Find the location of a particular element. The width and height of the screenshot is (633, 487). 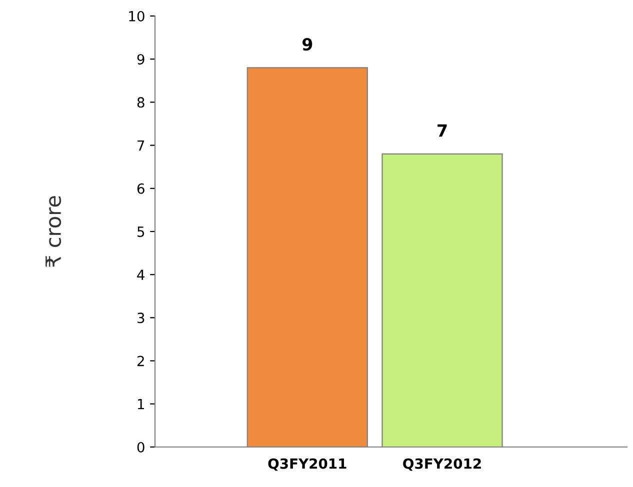

data-label: 9 is located at coordinates (307, 44).